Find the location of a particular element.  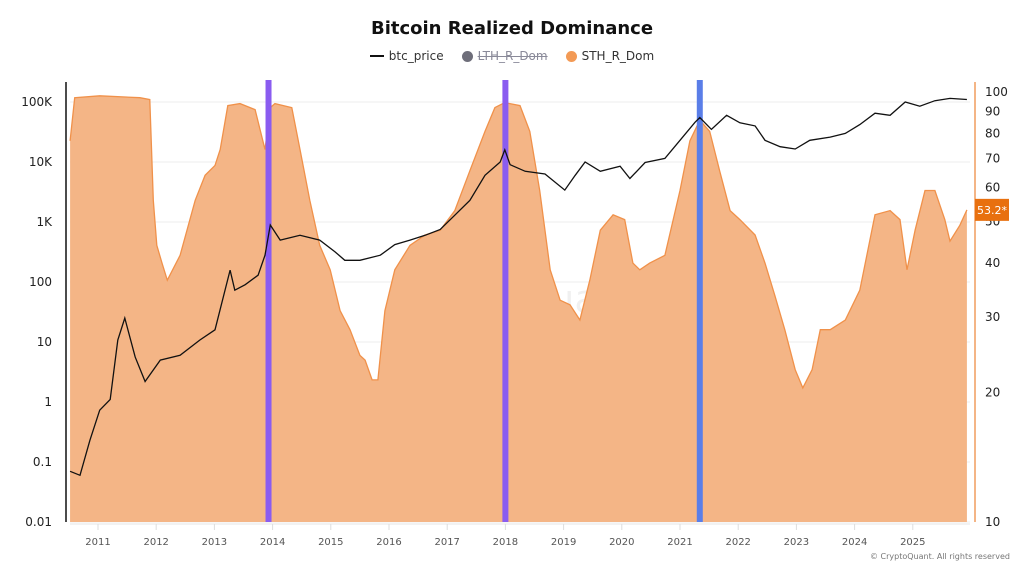

right-tick-label: 60 is located at coordinates (992, 187).